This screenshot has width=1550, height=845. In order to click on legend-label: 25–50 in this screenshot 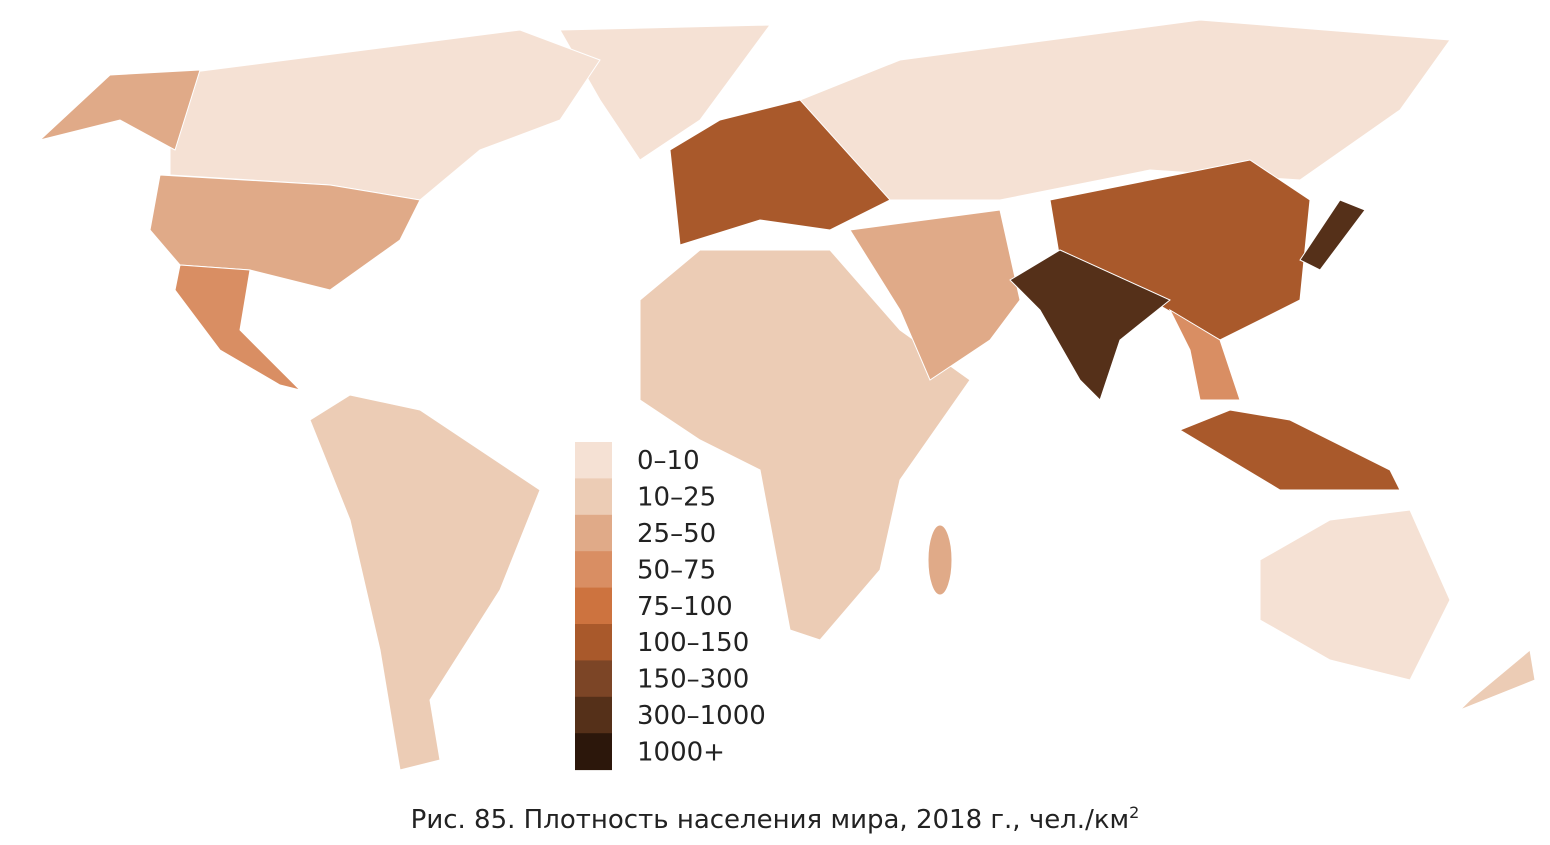, I will do `click(676, 534)`.